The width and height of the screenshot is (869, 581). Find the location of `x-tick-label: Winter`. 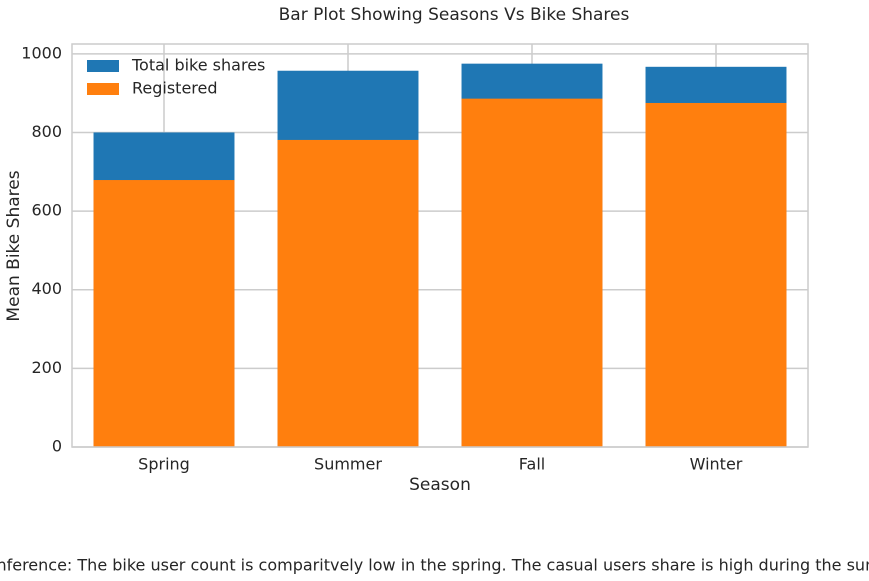

x-tick-label: Winter is located at coordinates (716, 464).